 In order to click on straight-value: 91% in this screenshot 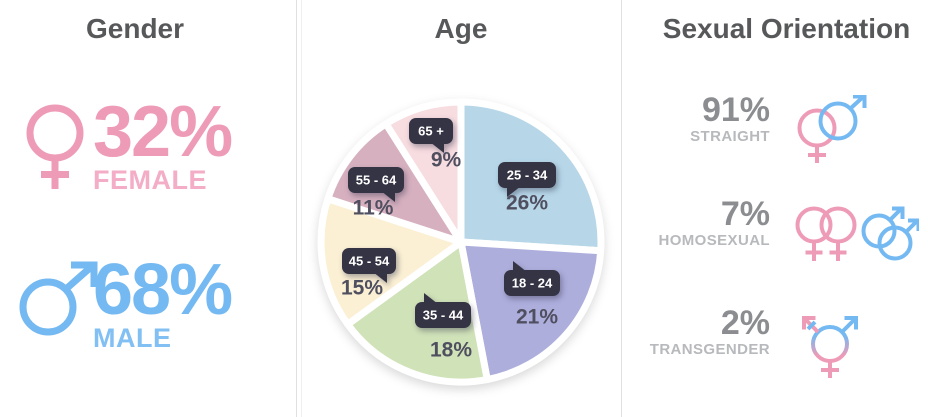, I will do `click(735, 110)`.